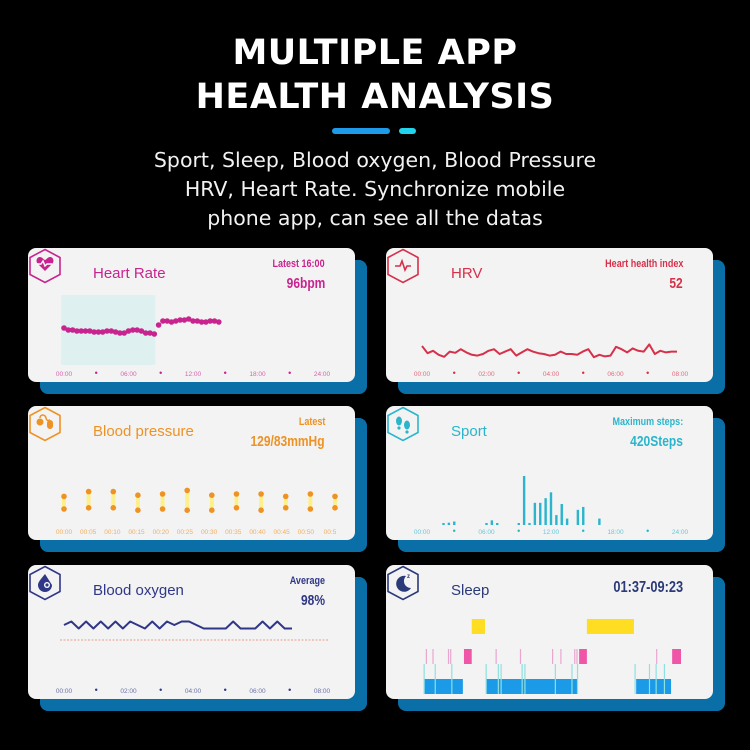 Image resolution: width=750 pixels, height=750 pixels. I want to click on card-title: Blood pressure, so click(143, 431).